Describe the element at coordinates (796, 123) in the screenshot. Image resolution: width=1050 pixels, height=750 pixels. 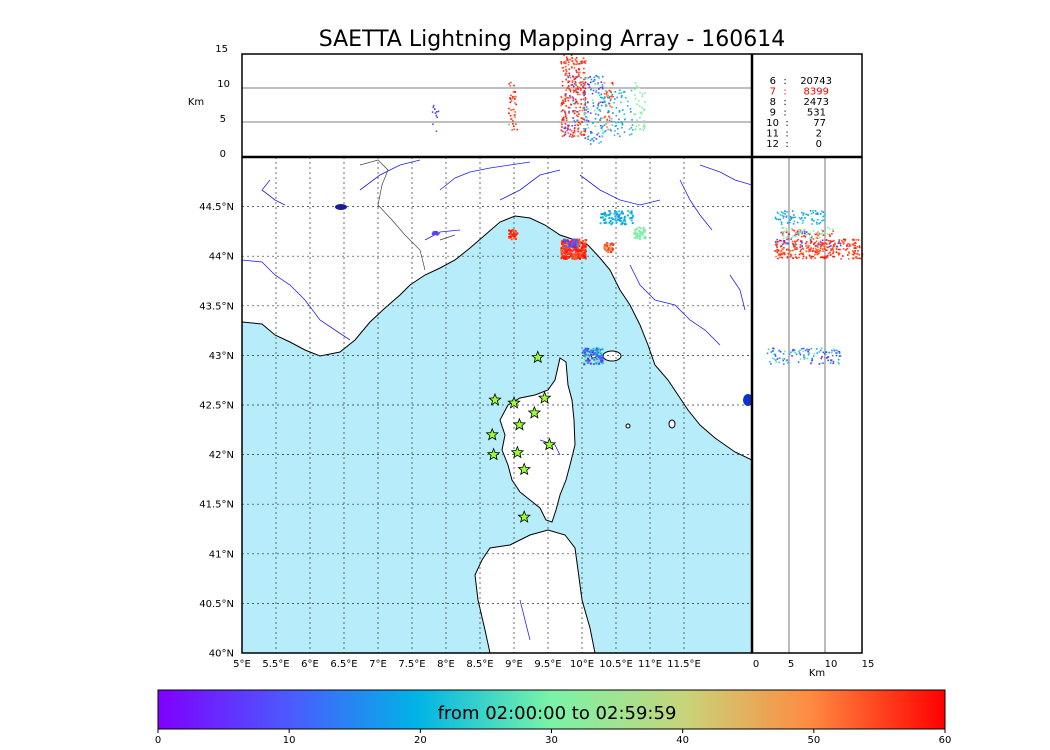
I see `stats-row: 10 : 77` at that location.